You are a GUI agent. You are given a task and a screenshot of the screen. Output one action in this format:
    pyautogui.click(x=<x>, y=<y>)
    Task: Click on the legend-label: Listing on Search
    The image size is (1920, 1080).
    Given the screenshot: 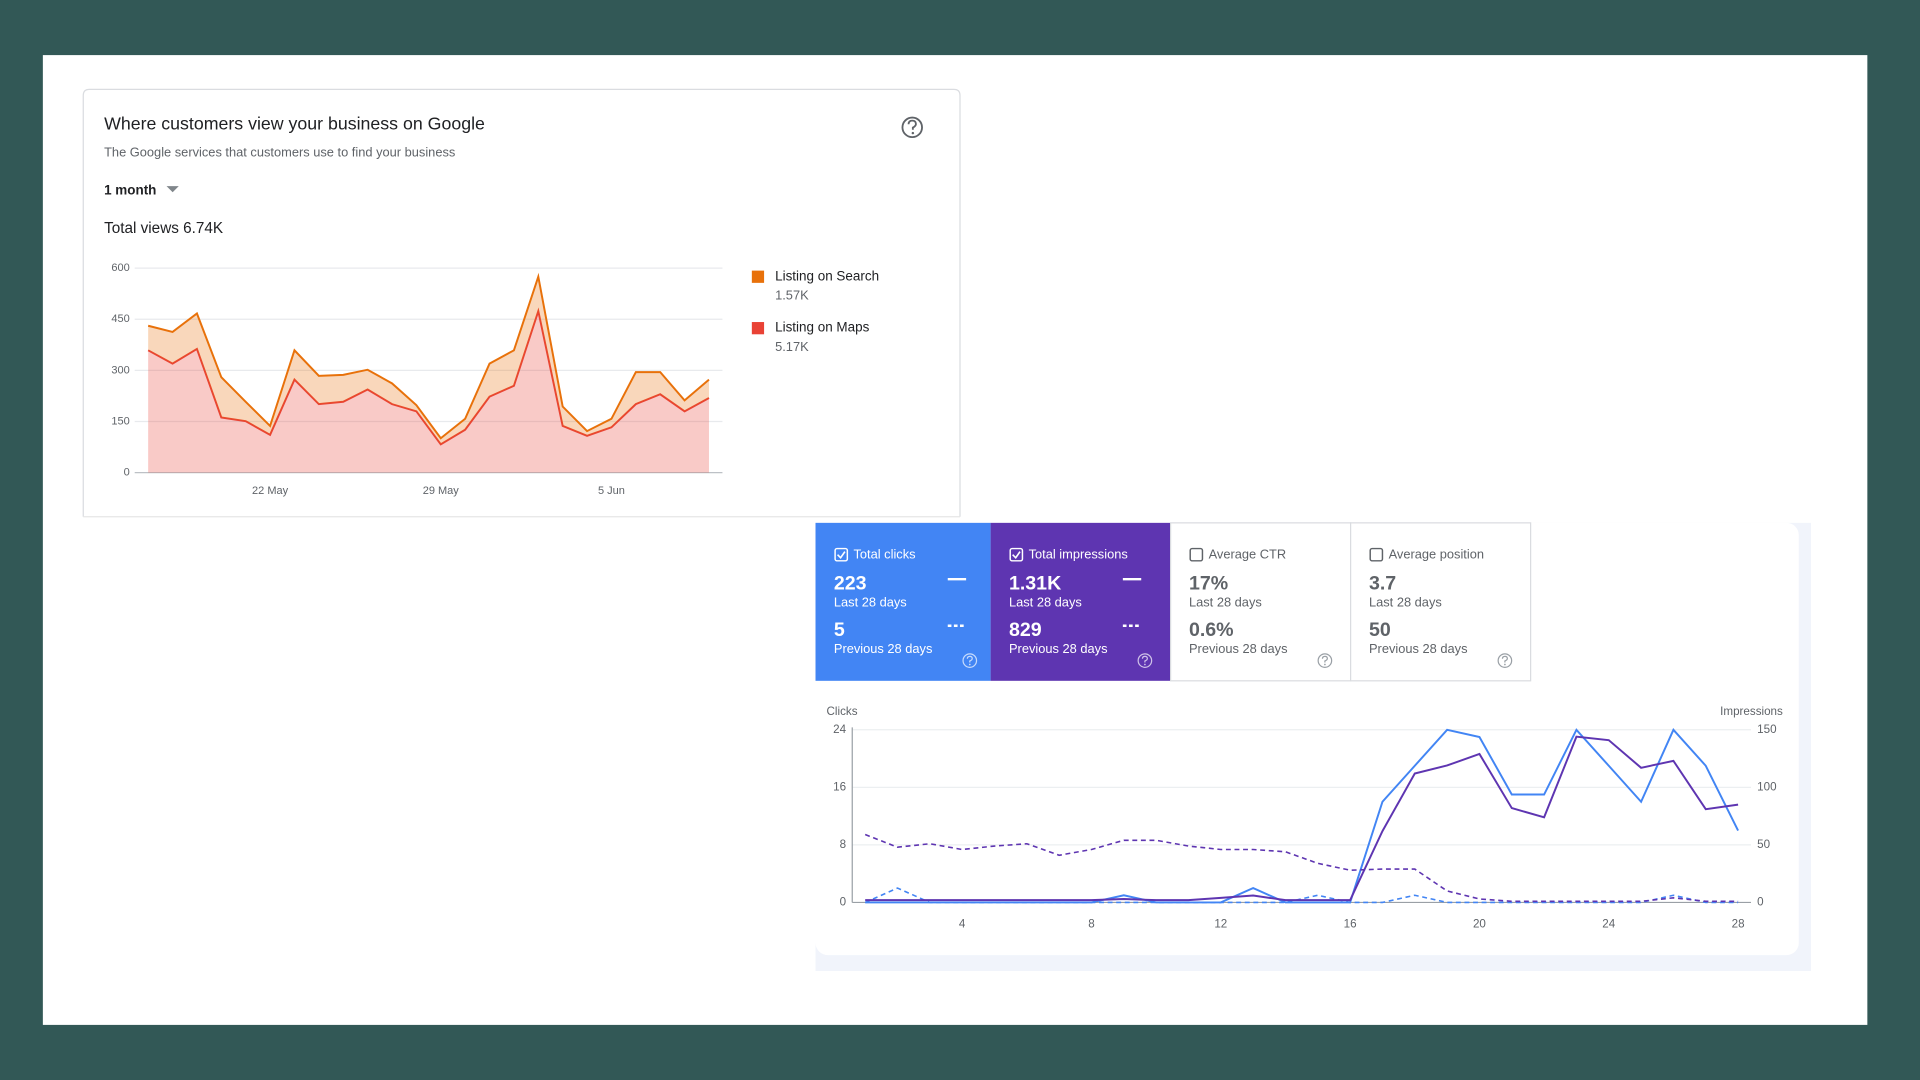 What is the action you would take?
    pyautogui.click(x=827, y=275)
    